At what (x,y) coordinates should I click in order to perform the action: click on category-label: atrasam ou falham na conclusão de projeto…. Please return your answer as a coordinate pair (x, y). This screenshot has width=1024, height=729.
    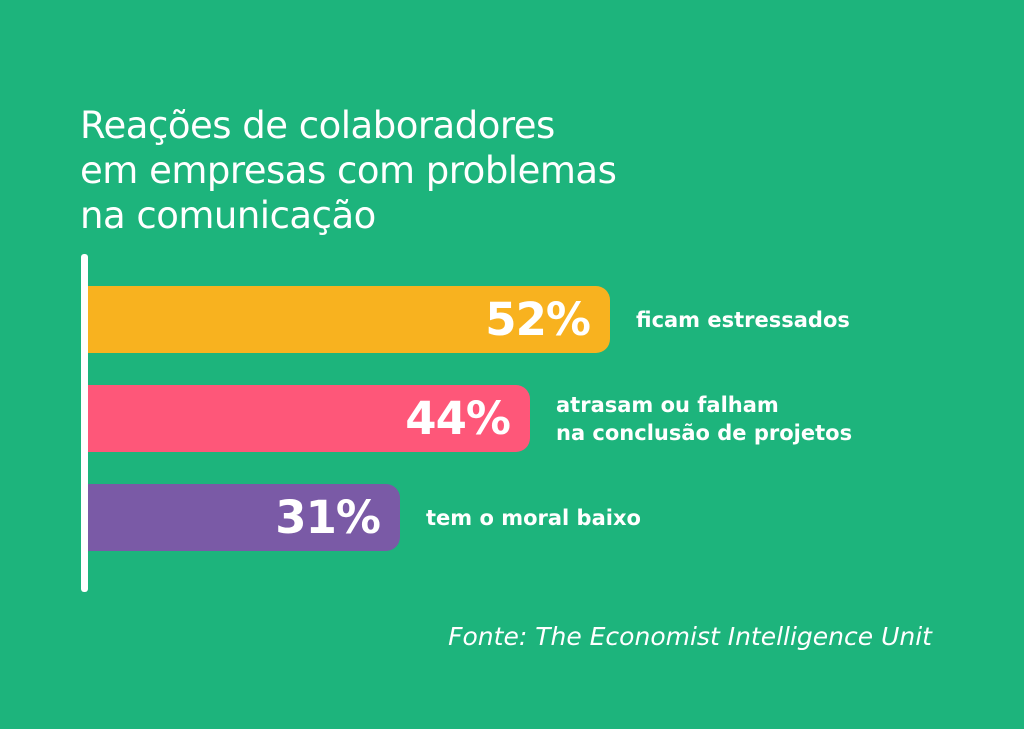
    Looking at the image, I should click on (704, 419).